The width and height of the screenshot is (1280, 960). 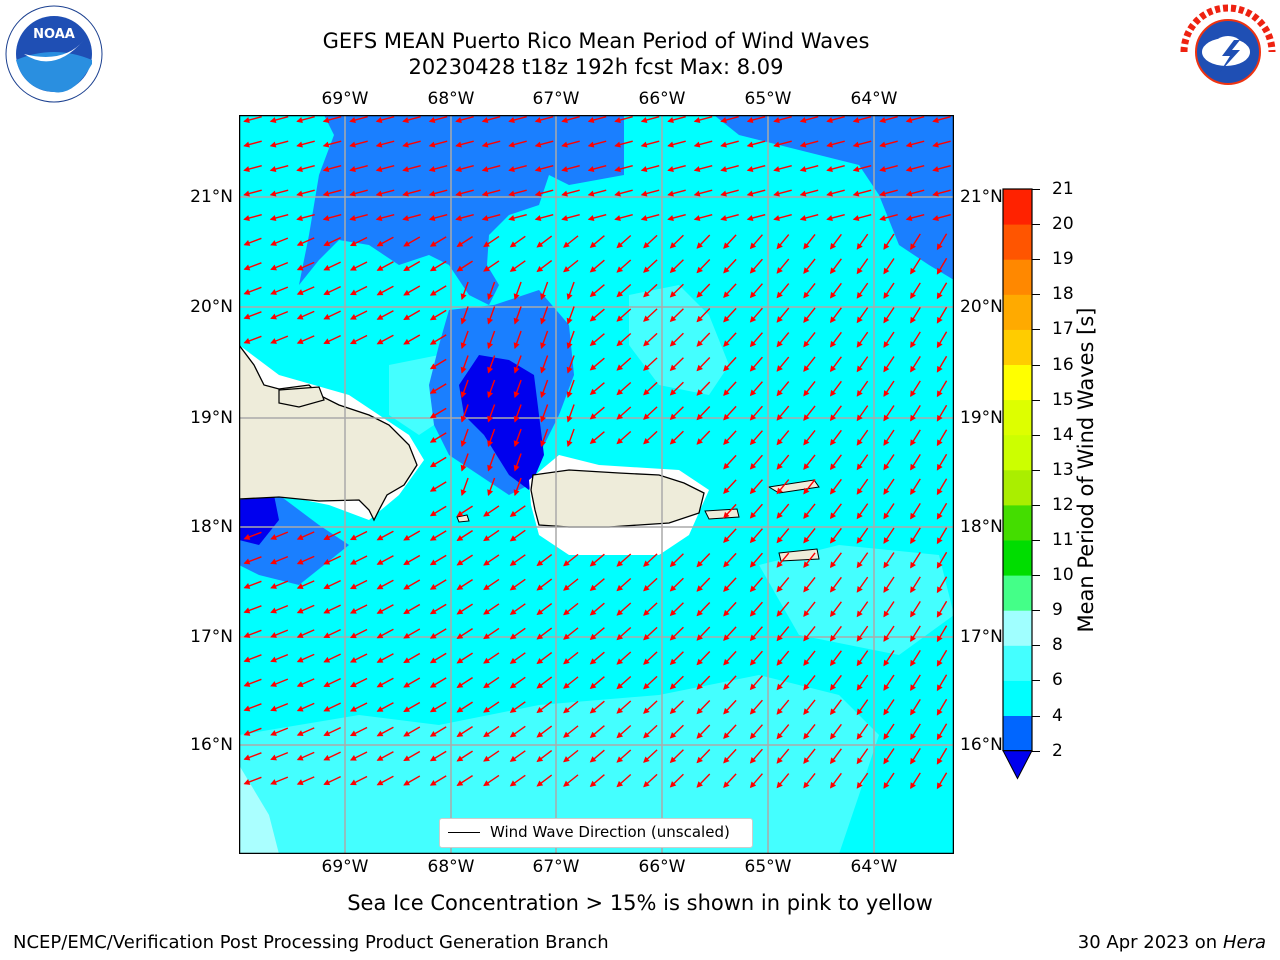 I want to click on colorbar-tick-mark, so click(x=1036, y=435).